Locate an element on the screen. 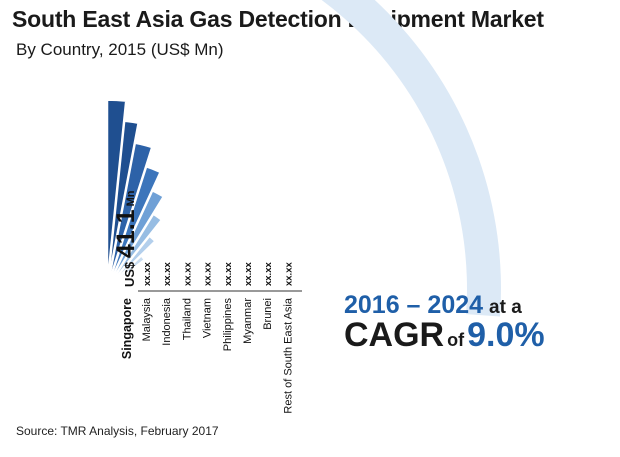  category-label: Rest of South East Asia is located at coordinates (288, 355).